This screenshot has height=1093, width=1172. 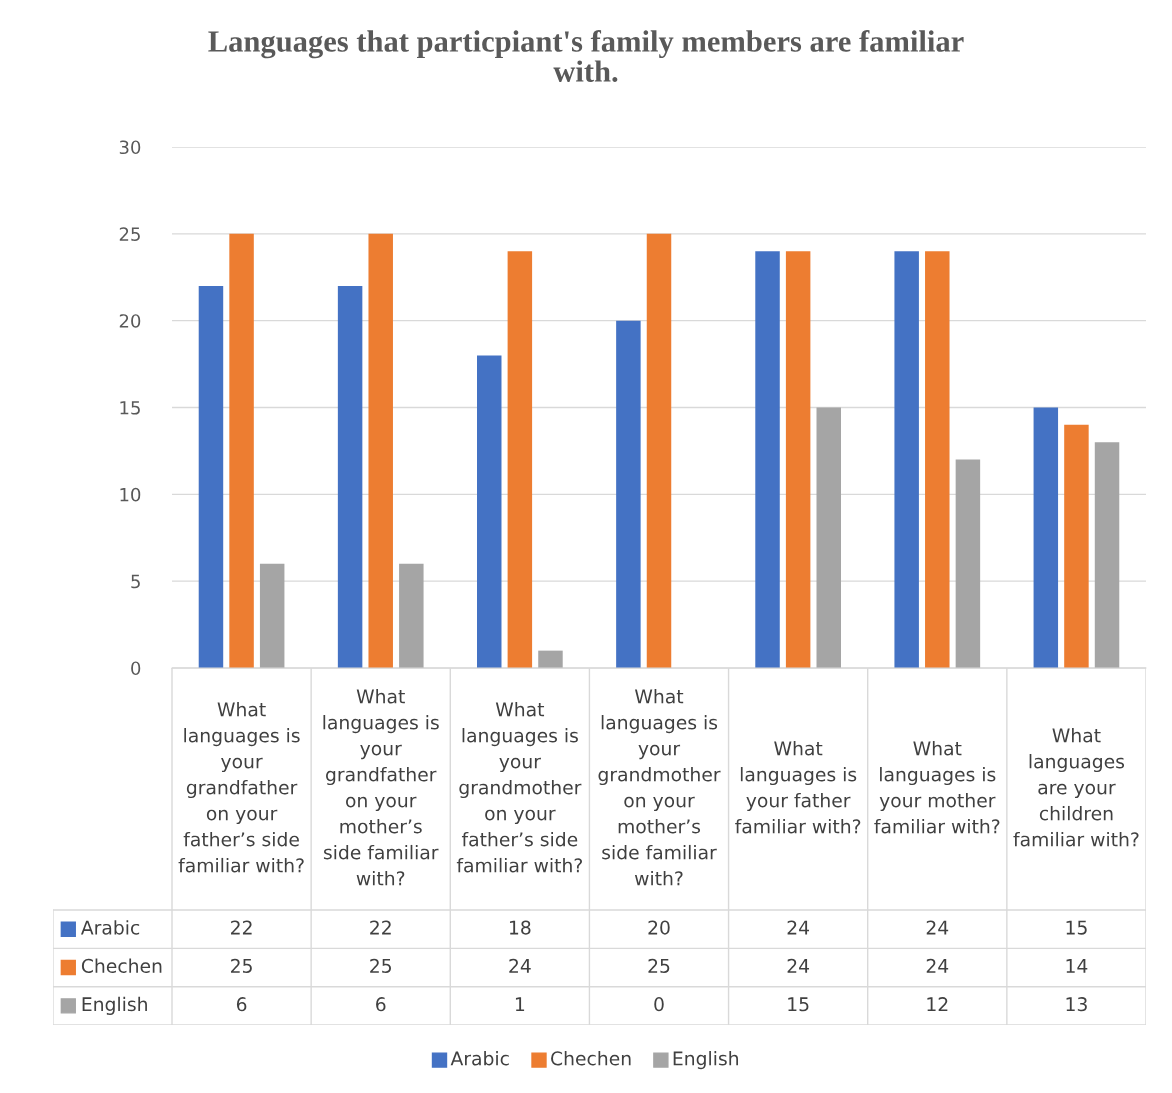 What do you see at coordinates (130, 494) in the screenshot?
I see `y-tick-label: 10` at bounding box center [130, 494].